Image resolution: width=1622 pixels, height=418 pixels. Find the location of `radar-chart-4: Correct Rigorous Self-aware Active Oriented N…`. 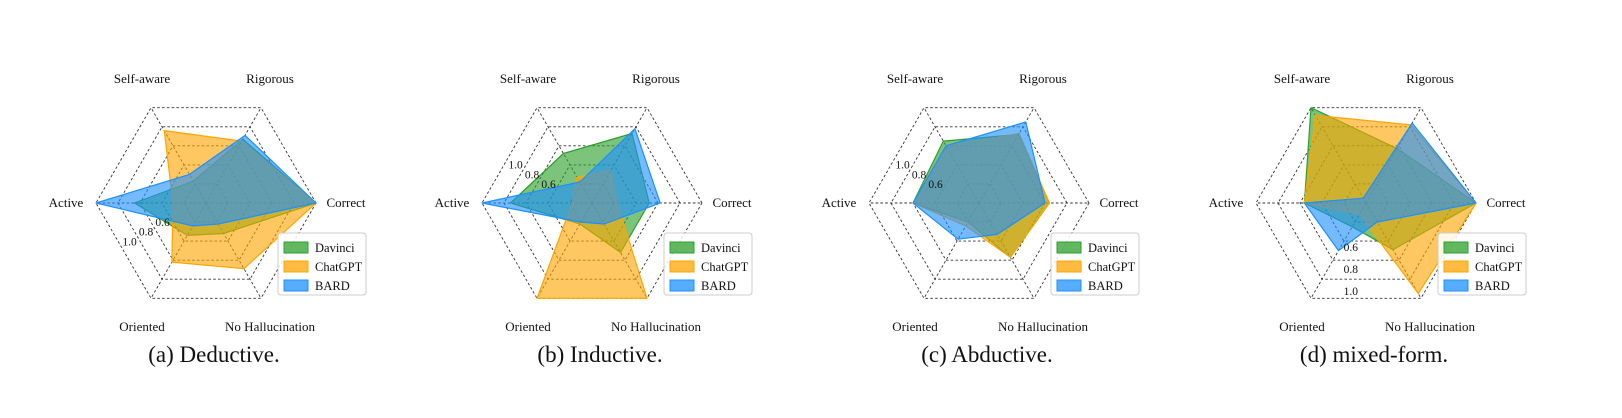

radar-chart-4: Correct Rigorous Self-aware Active Oriented N… is located at coordinates (1368, 219).